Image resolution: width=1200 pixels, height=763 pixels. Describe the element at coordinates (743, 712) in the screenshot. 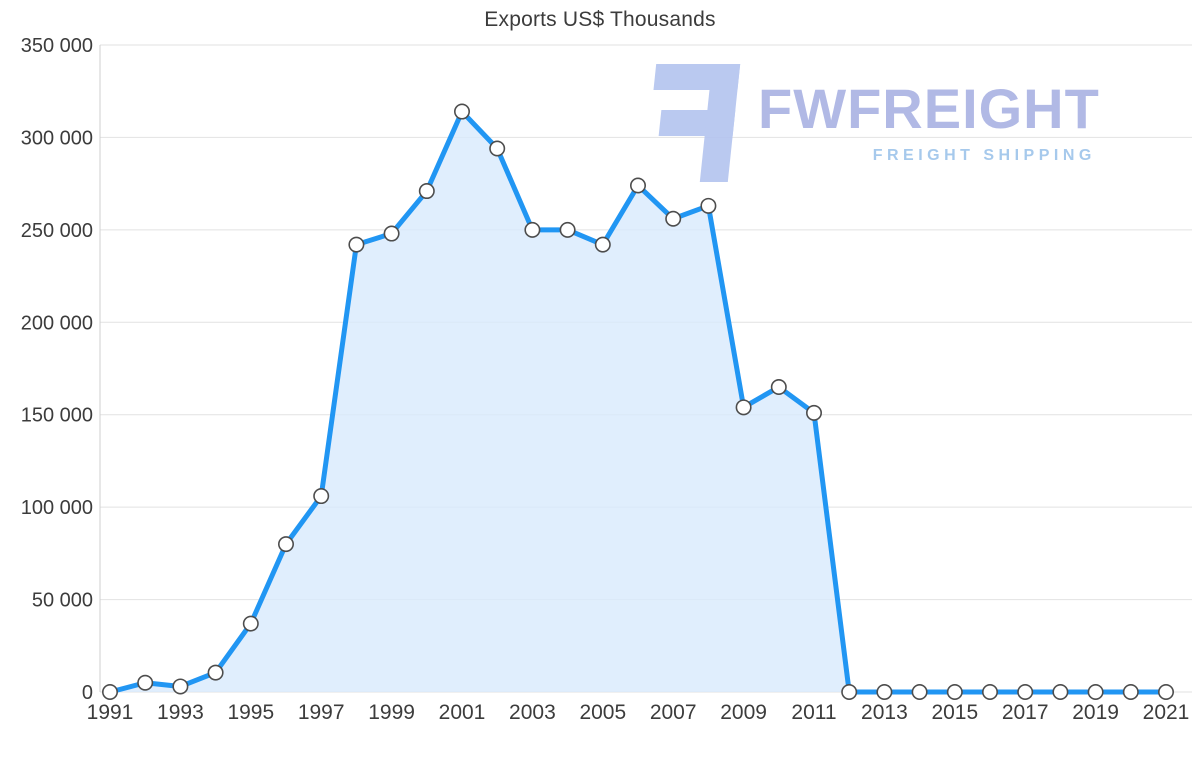

I see `x-tick-label: 2009` at that location.